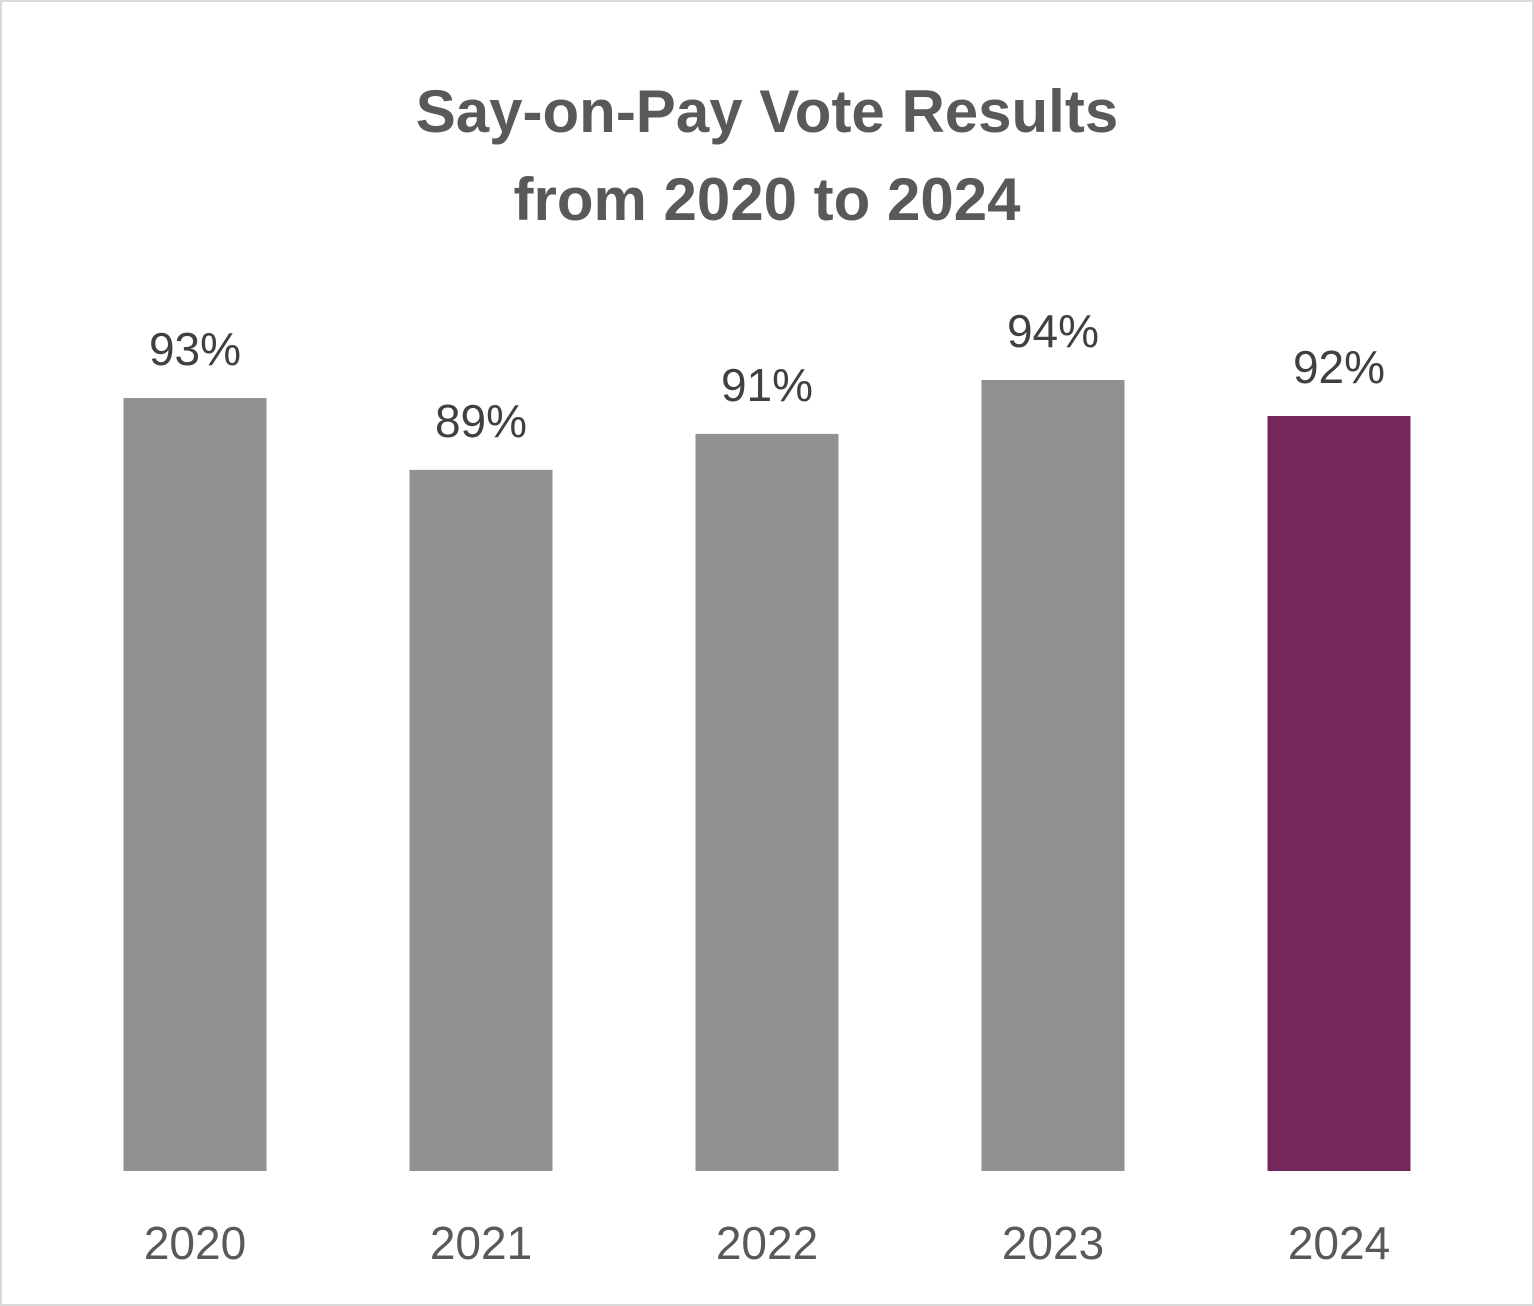  Describe the element at coordinates (767, 199) in the screenshot. I see `chart-title-line-2: from 2020 to 2024` at that location.